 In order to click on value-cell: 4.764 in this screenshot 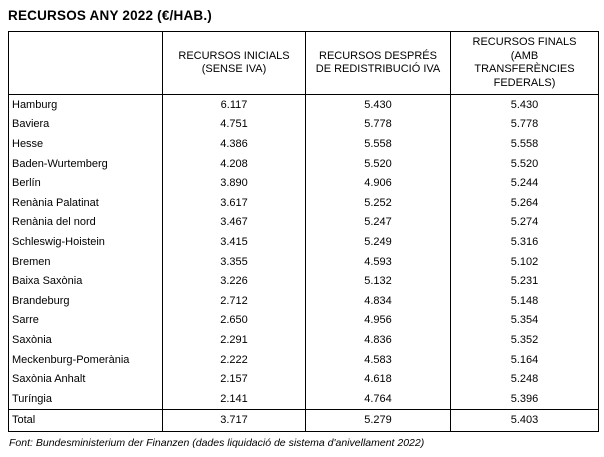, I will do `click(378, 398)`.